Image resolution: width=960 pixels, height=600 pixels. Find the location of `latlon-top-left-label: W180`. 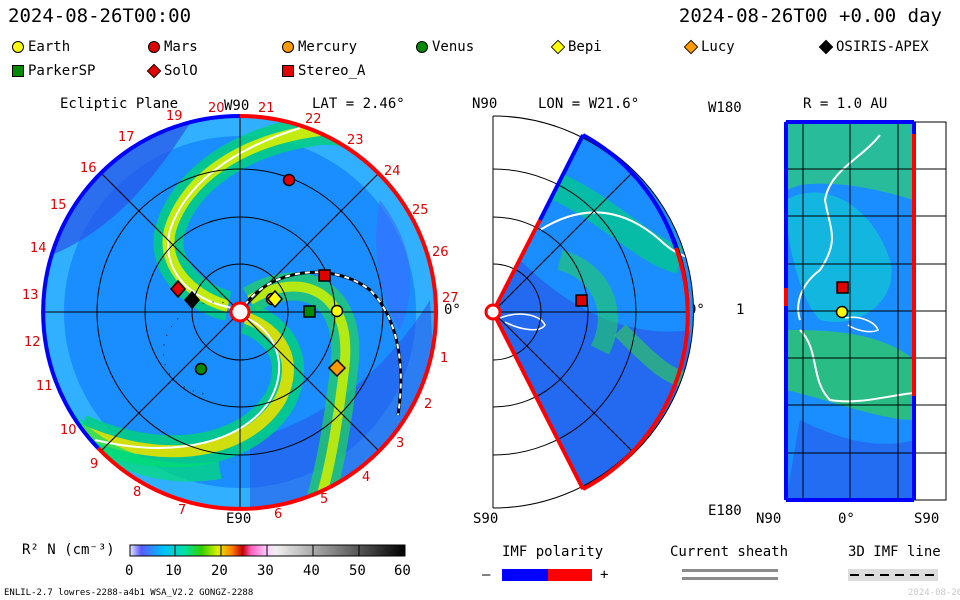

latlon-top-left-label: W180 is located at coordinates (725, 108).